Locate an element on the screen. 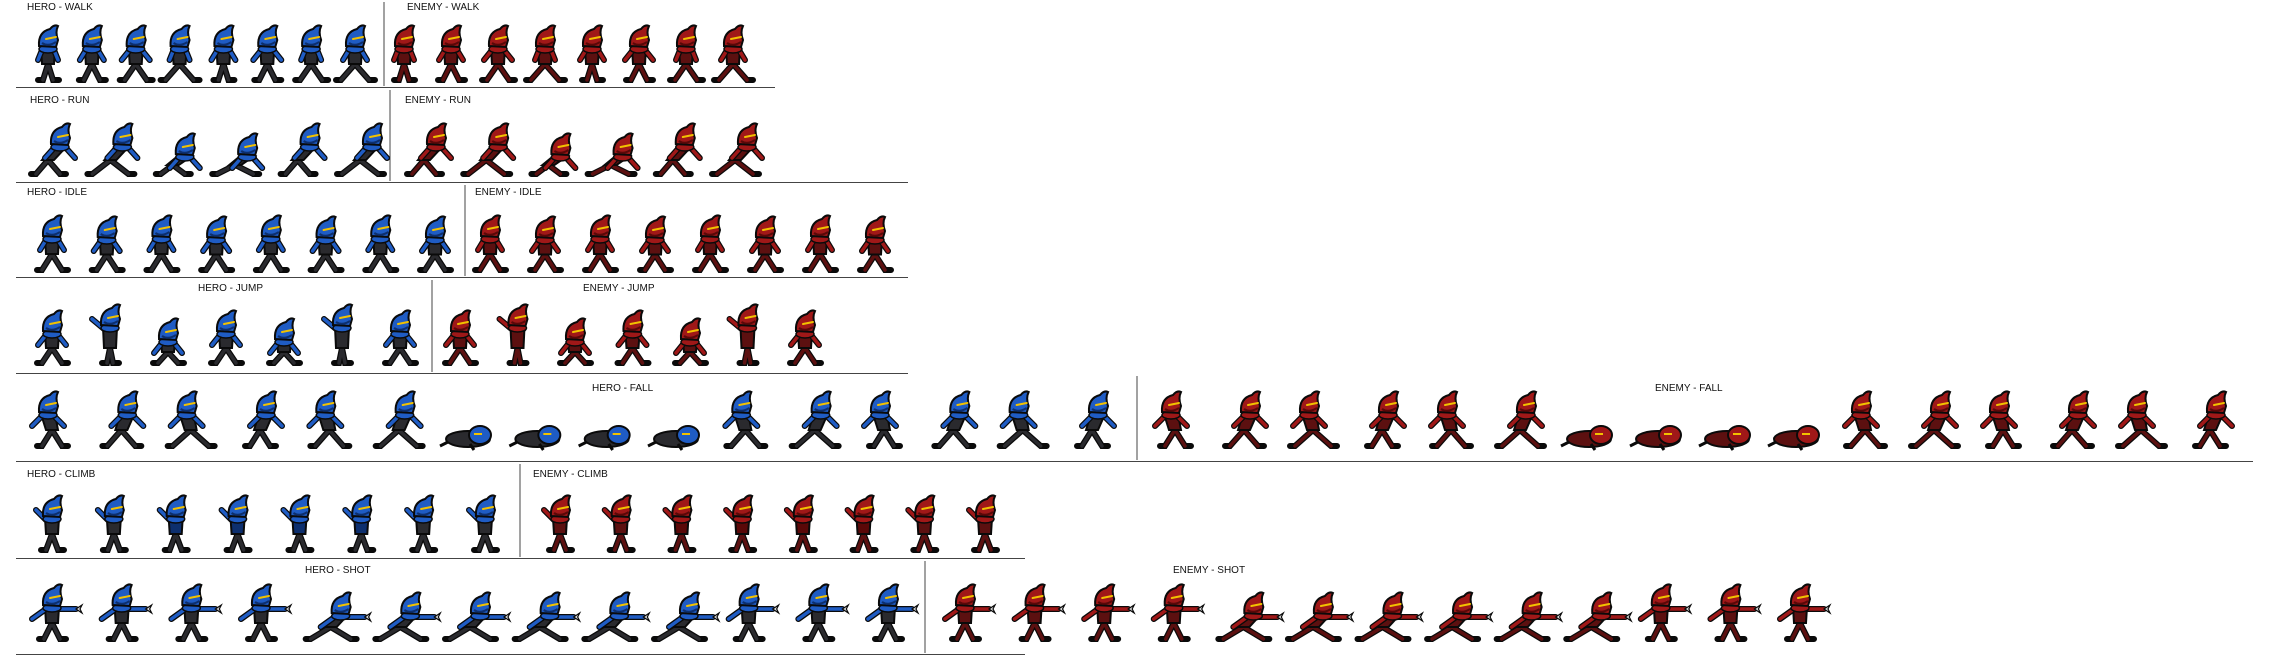 This screenshot has width=2273, height=655. hero-climb-label: HERO - CLIMB is located at coordinates (61, 474).